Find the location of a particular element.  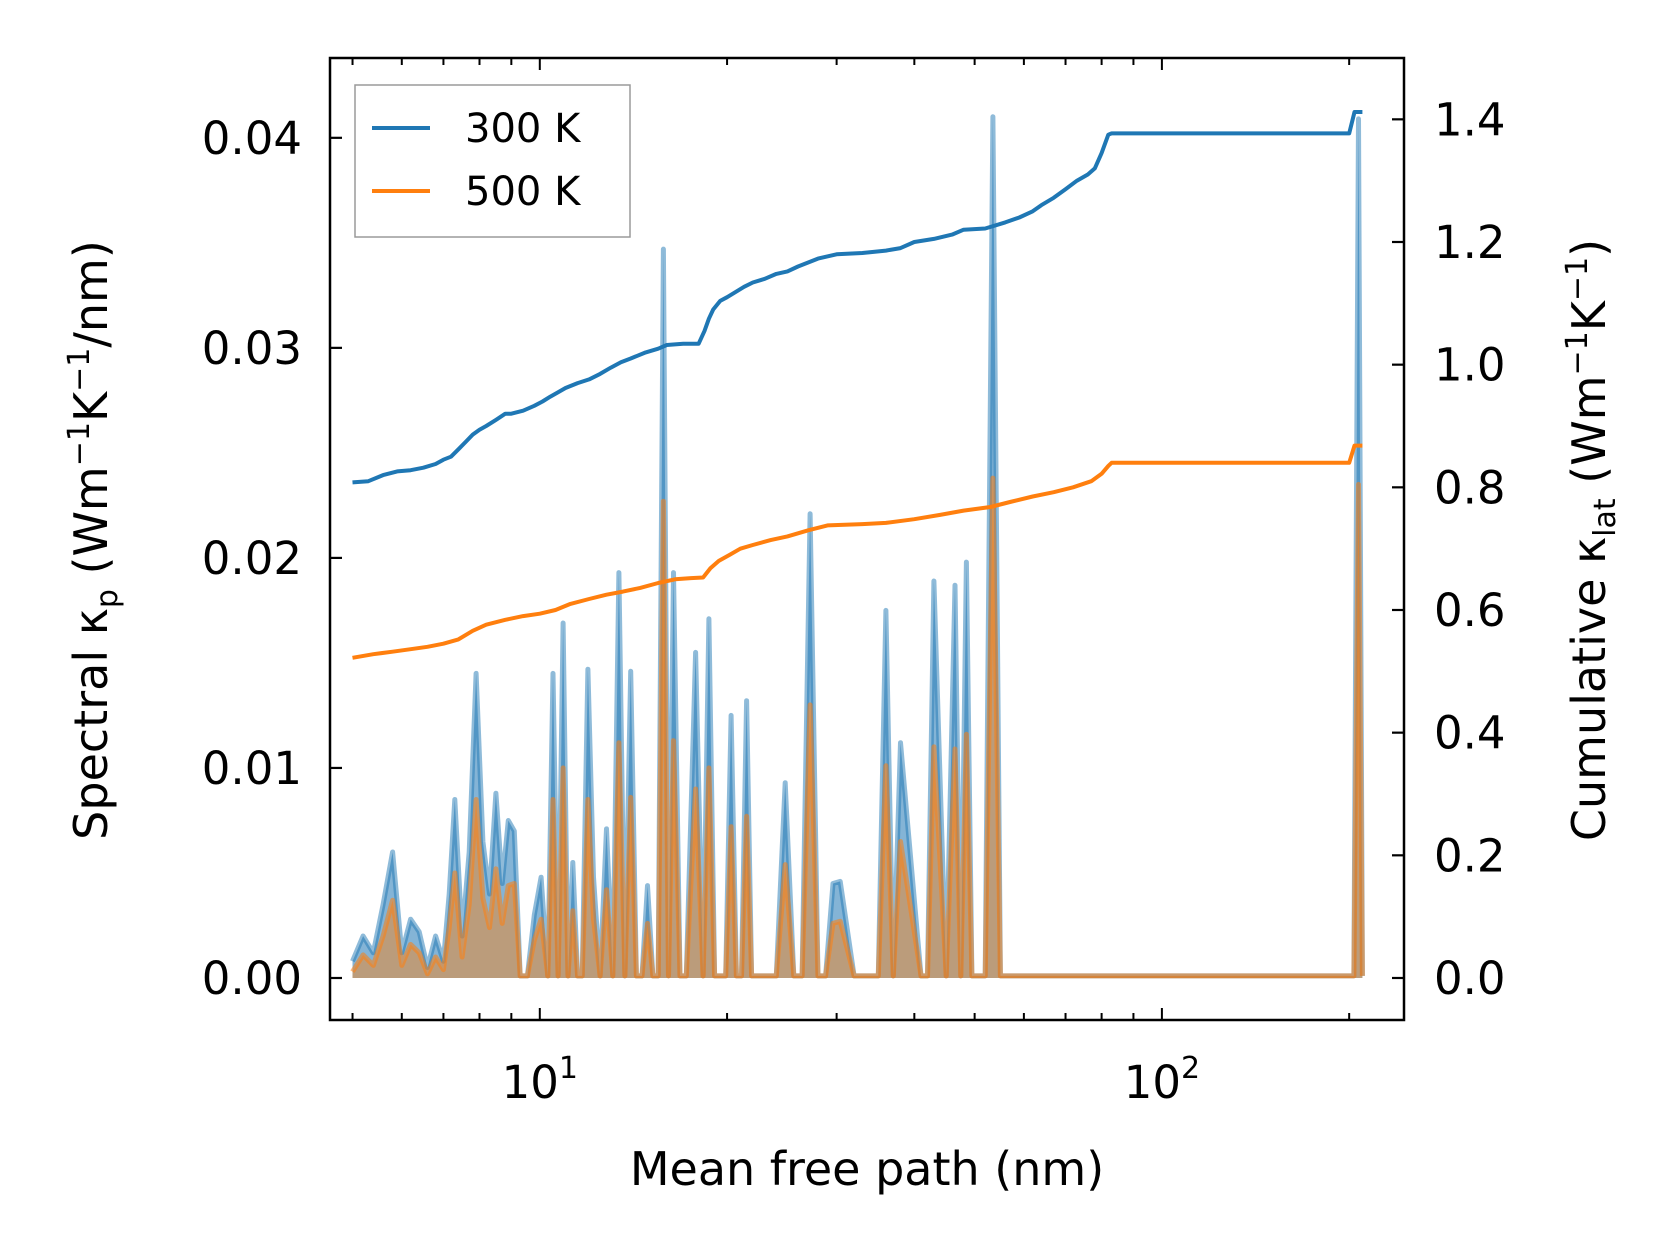

legend-label-500k: 500 K is located at coordinates (523, 192).